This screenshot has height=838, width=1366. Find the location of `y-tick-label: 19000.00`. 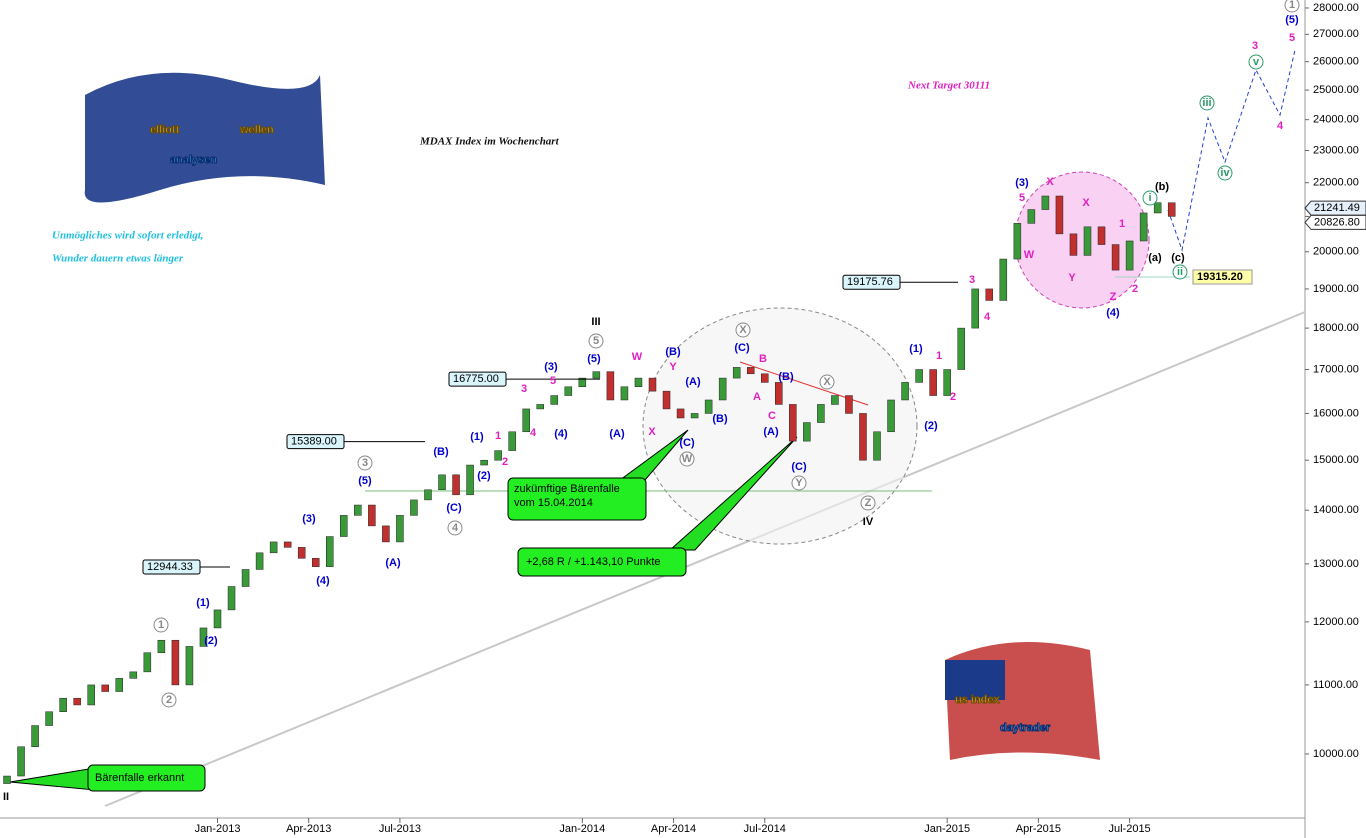

y-tick-label: 19000.00 is located at coordinates (1336, 289).